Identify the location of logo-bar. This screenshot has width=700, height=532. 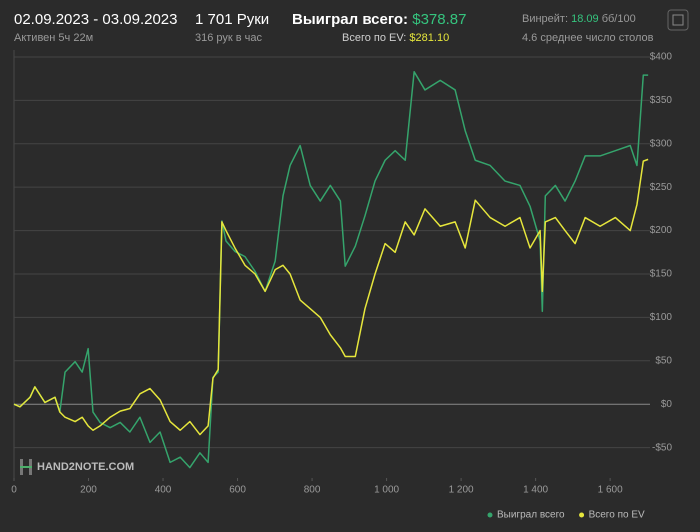
(26, 467).